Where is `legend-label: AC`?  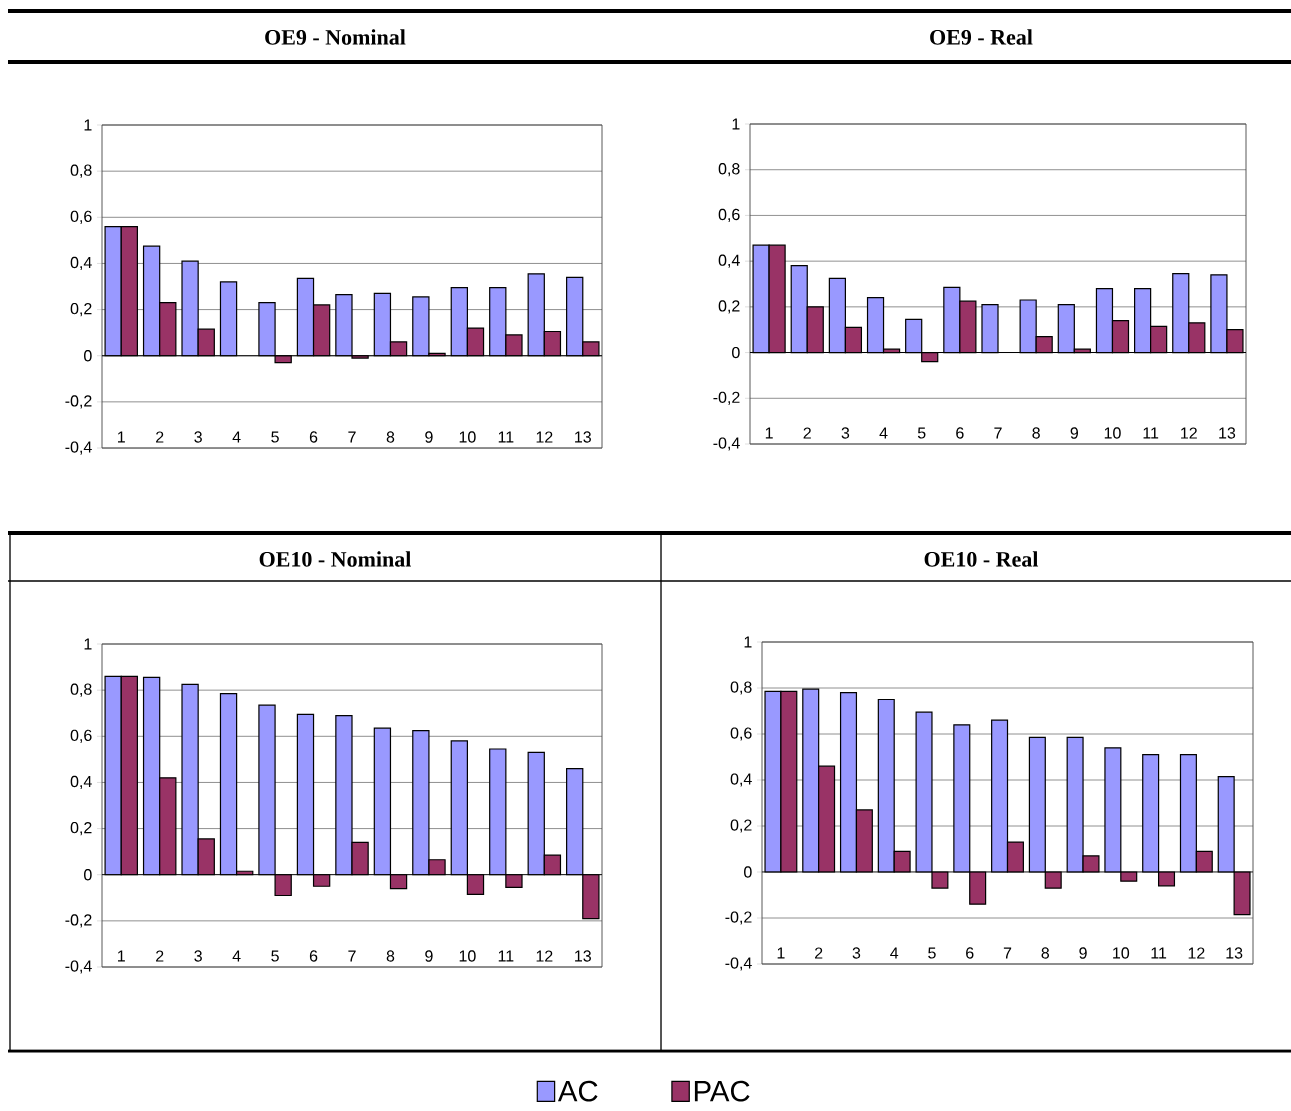 legend-label: AC is located at coordinates (577, 1091).